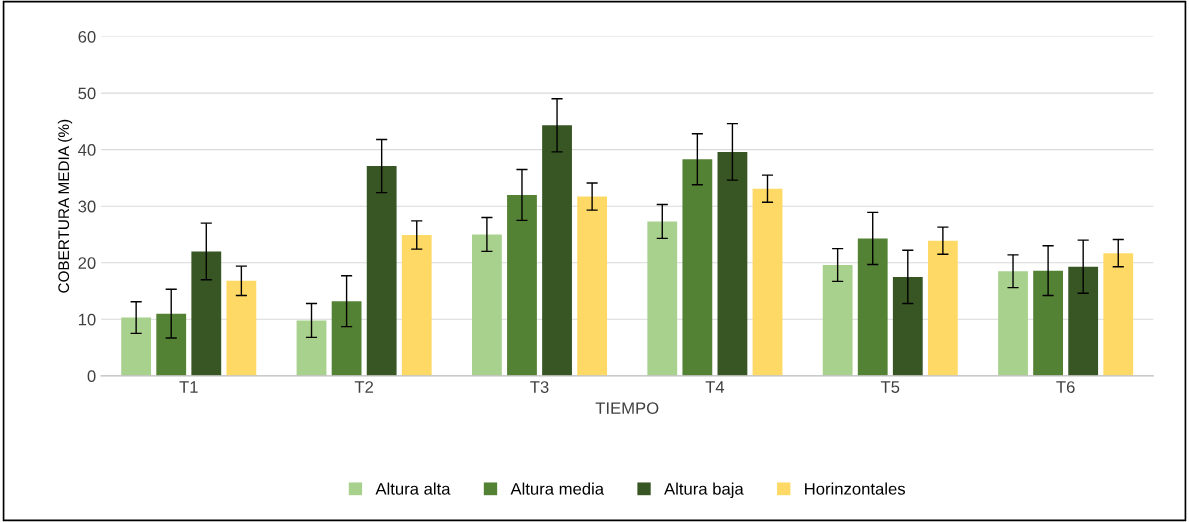 The height and width of the screenshot is (522, 1189). I want to click on legend-label: Horinzontales, so click(855, 488).